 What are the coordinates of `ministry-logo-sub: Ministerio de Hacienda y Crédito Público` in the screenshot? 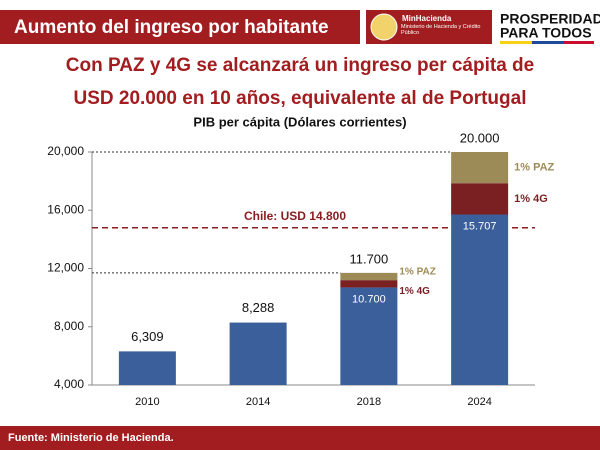 It's located at (441, 30).